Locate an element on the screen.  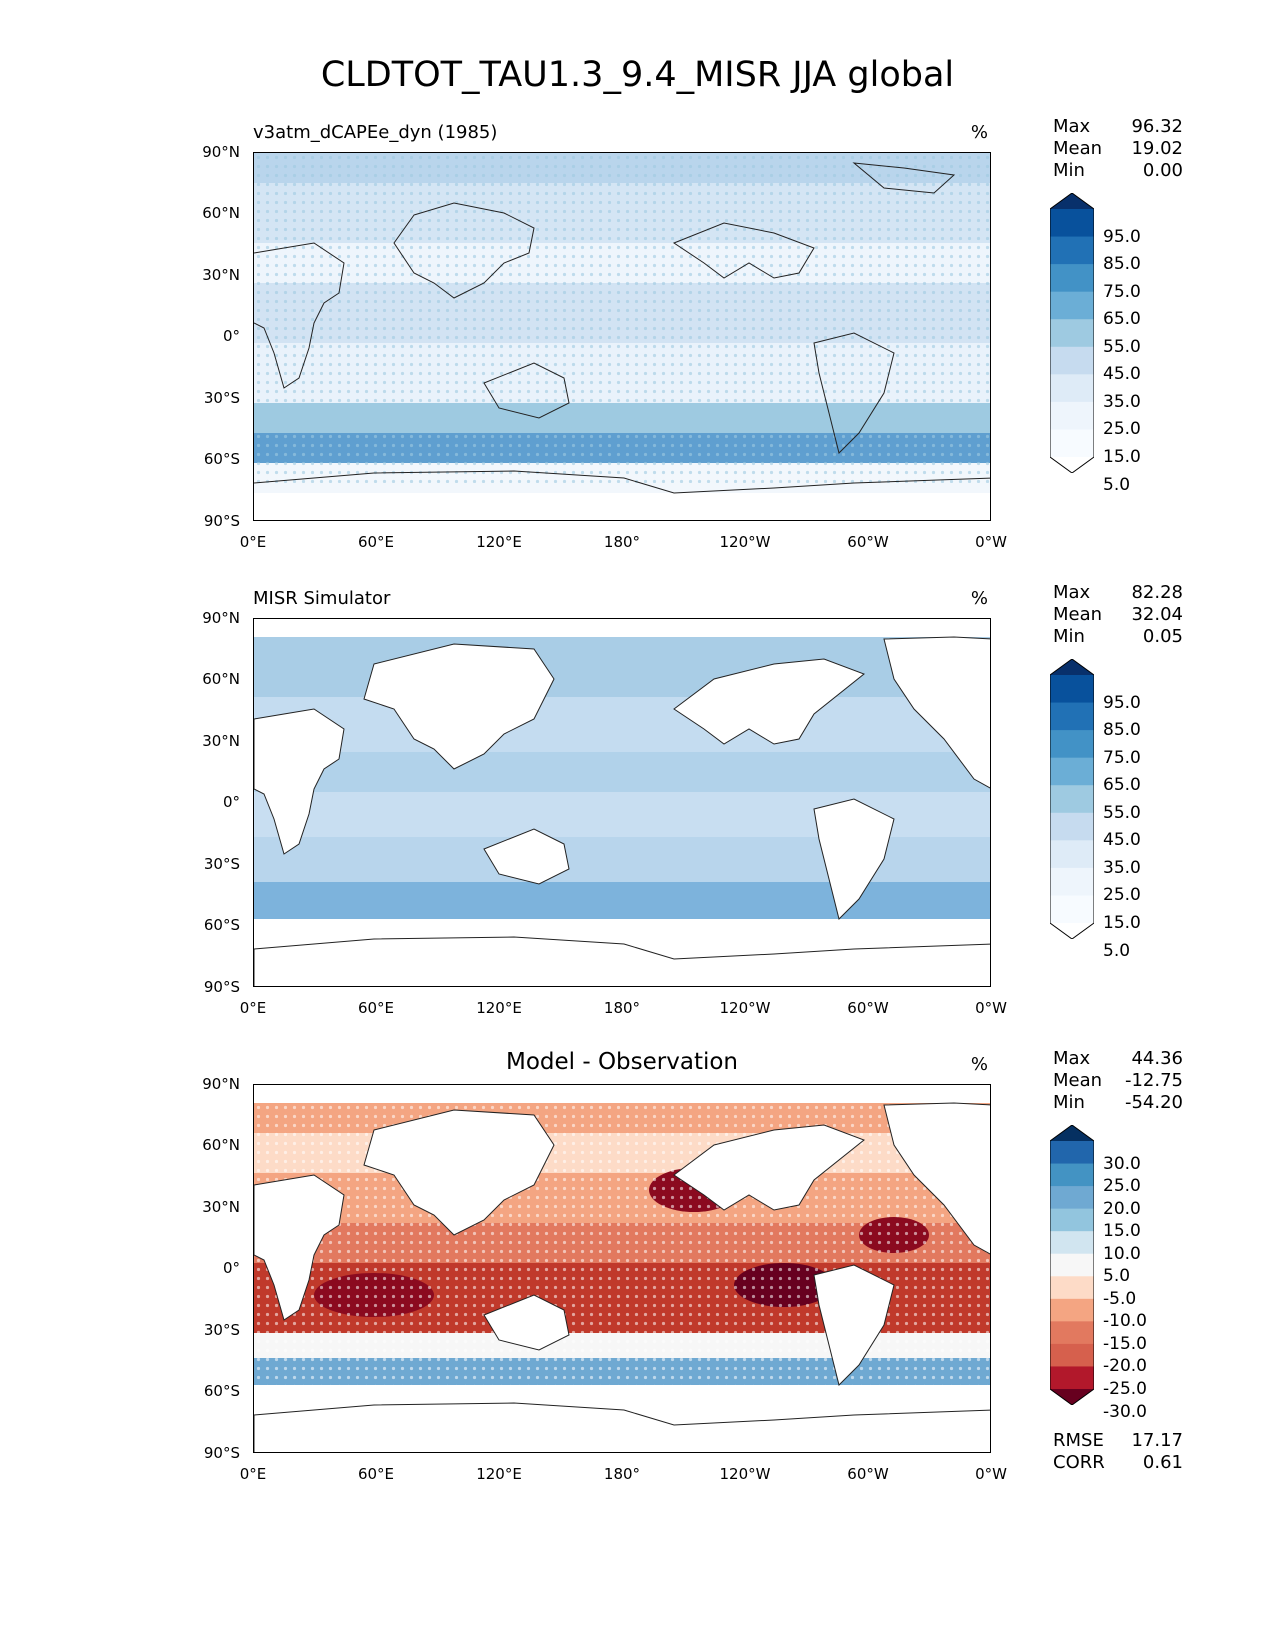
panel-title: v3atm_dCAPEe_dyn (1985) is located at coordinates (375, 132).